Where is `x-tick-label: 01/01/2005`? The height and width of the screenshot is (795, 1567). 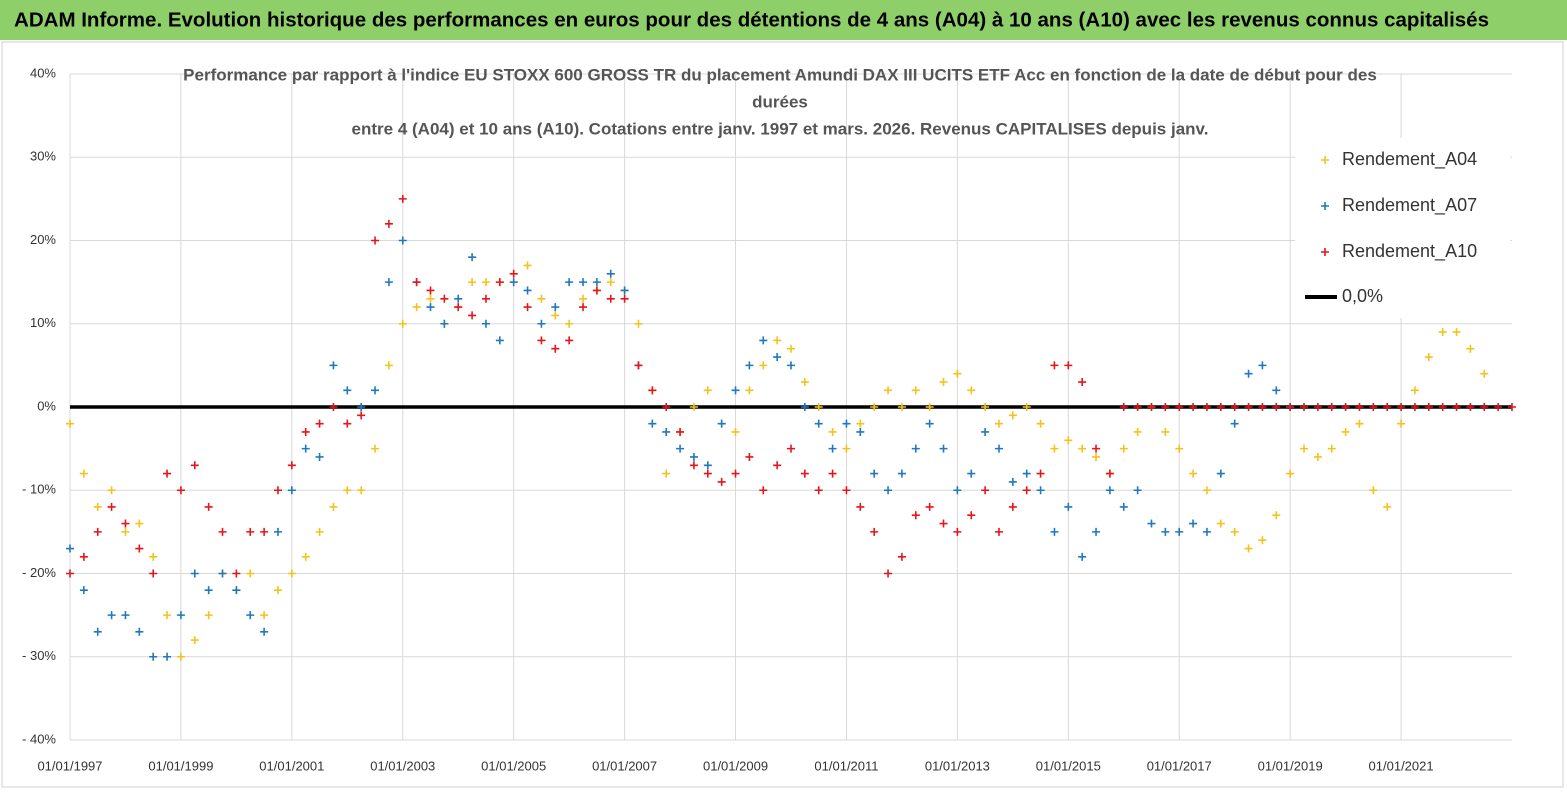
x-tick-label: 01/01/2005 is located at coordinates (513, 765).